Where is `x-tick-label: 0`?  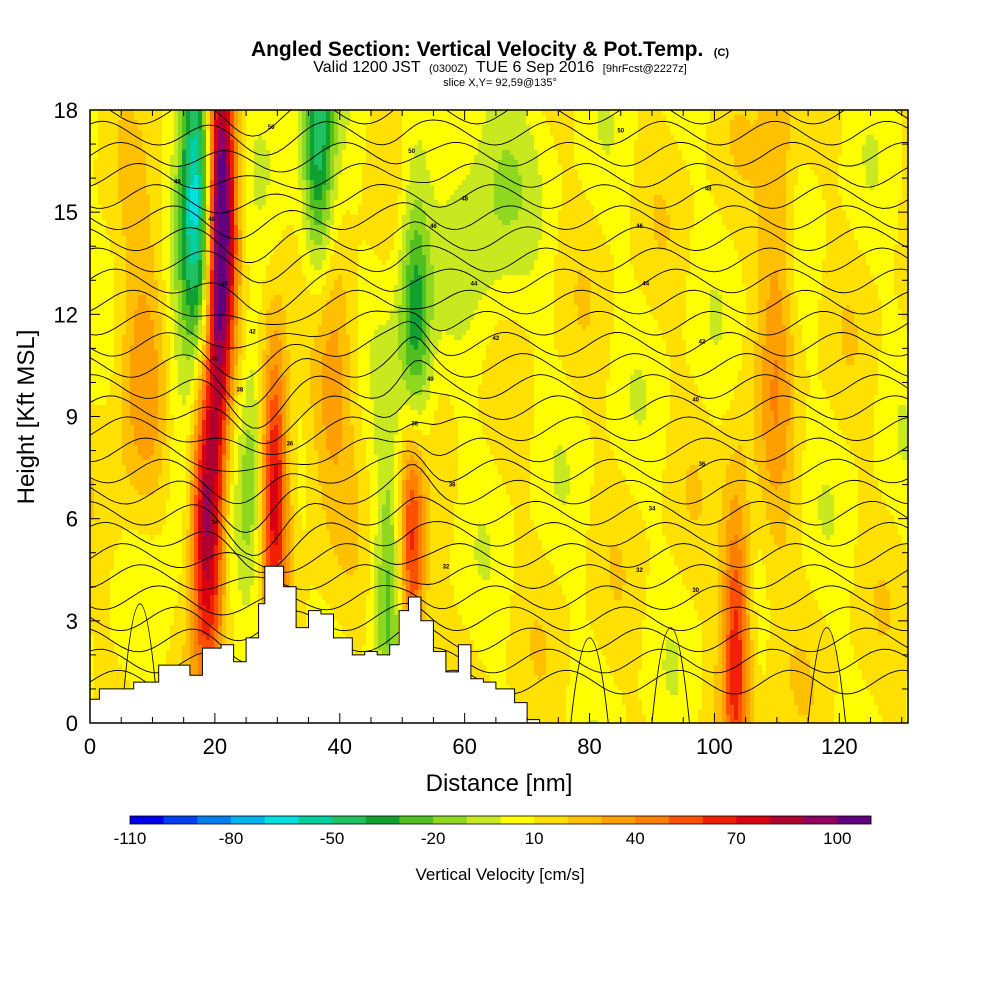 x-tick-label: 0 is located at coordinates (90, 746).